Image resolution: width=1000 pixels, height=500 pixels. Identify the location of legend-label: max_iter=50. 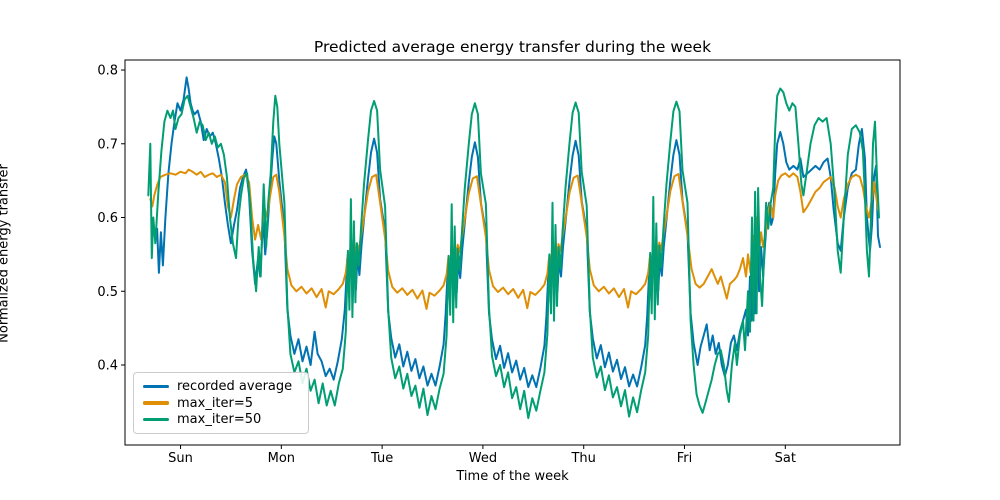
(219, 420).